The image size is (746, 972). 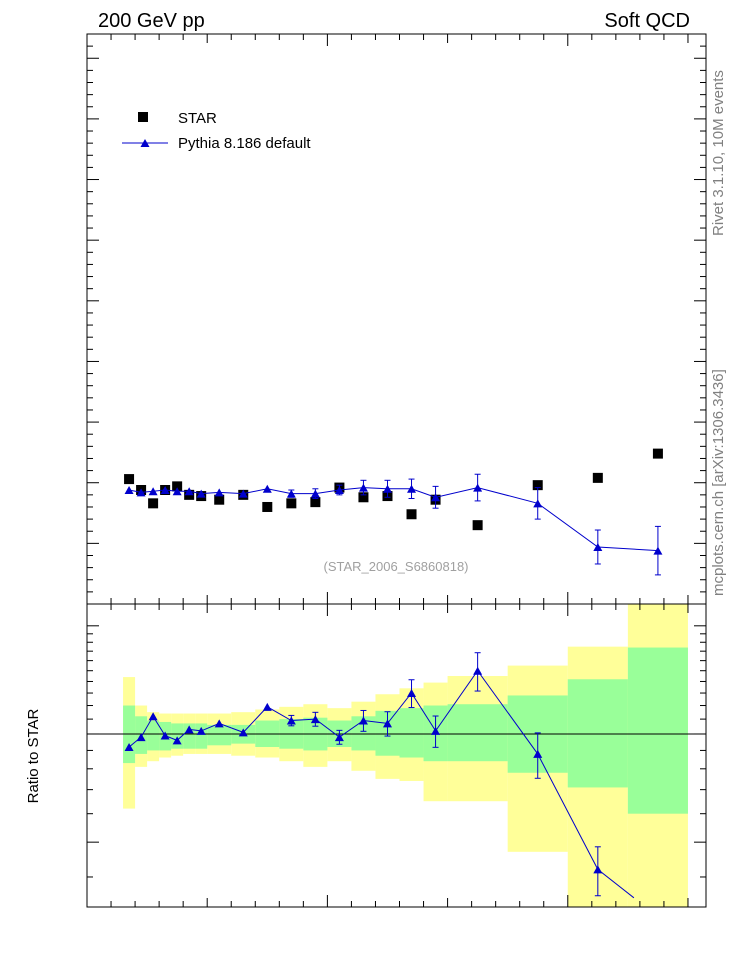 What do you see at coordinates (718, 153) in the screenshot?
I see `rivet-info: Rivet 3.1.10, 10M events` at bounding box center [718, 153].